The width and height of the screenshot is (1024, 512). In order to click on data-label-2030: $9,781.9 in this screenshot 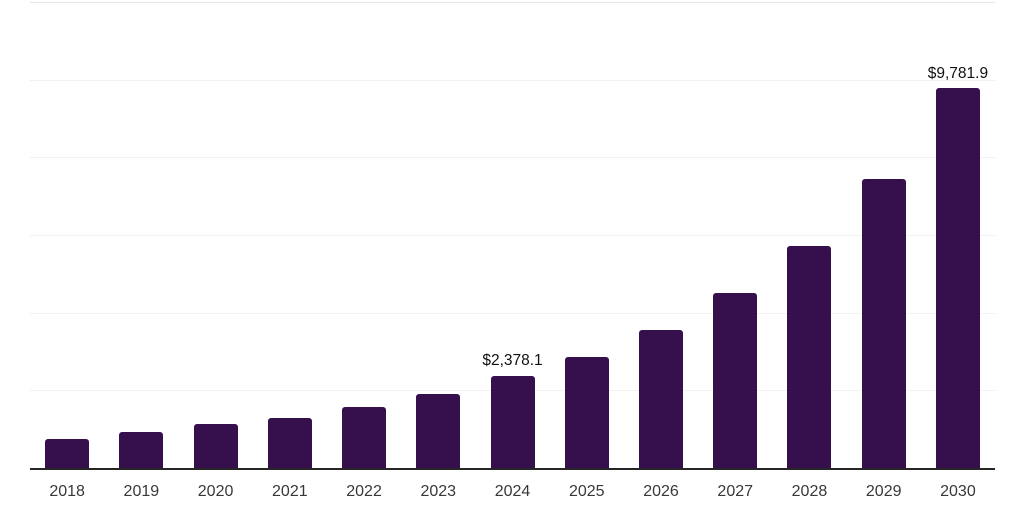, I will do `click(958, 73)`.